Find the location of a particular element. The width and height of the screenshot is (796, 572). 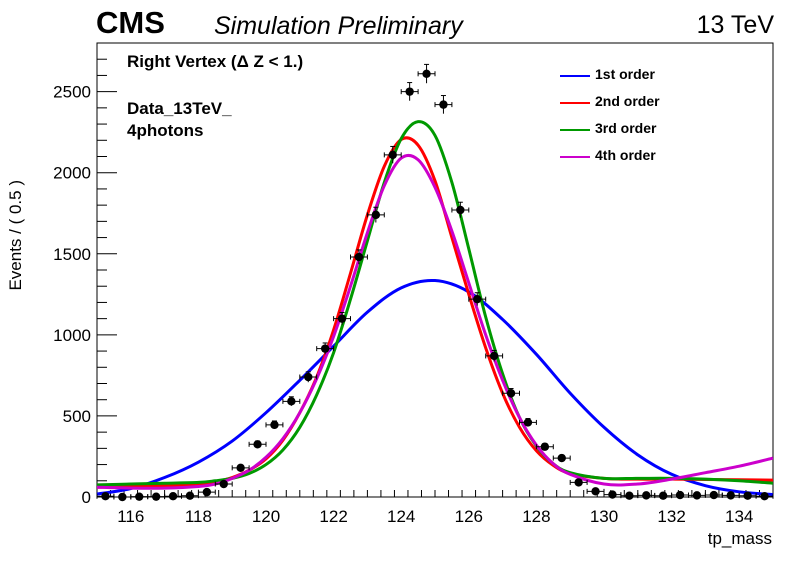

x-tick-label: 124 is located at coordinates (401, 516).